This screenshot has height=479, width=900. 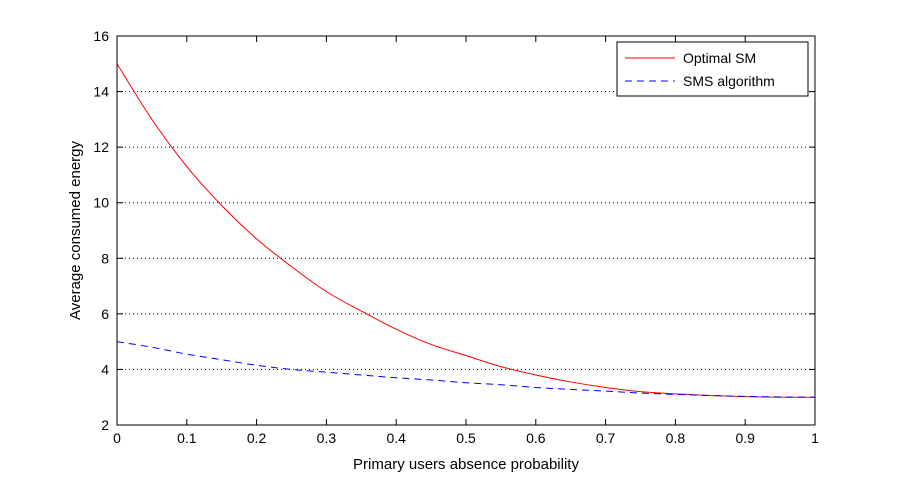 I want to click on x-tick-label: 0.8, so click(x=676, y=438).